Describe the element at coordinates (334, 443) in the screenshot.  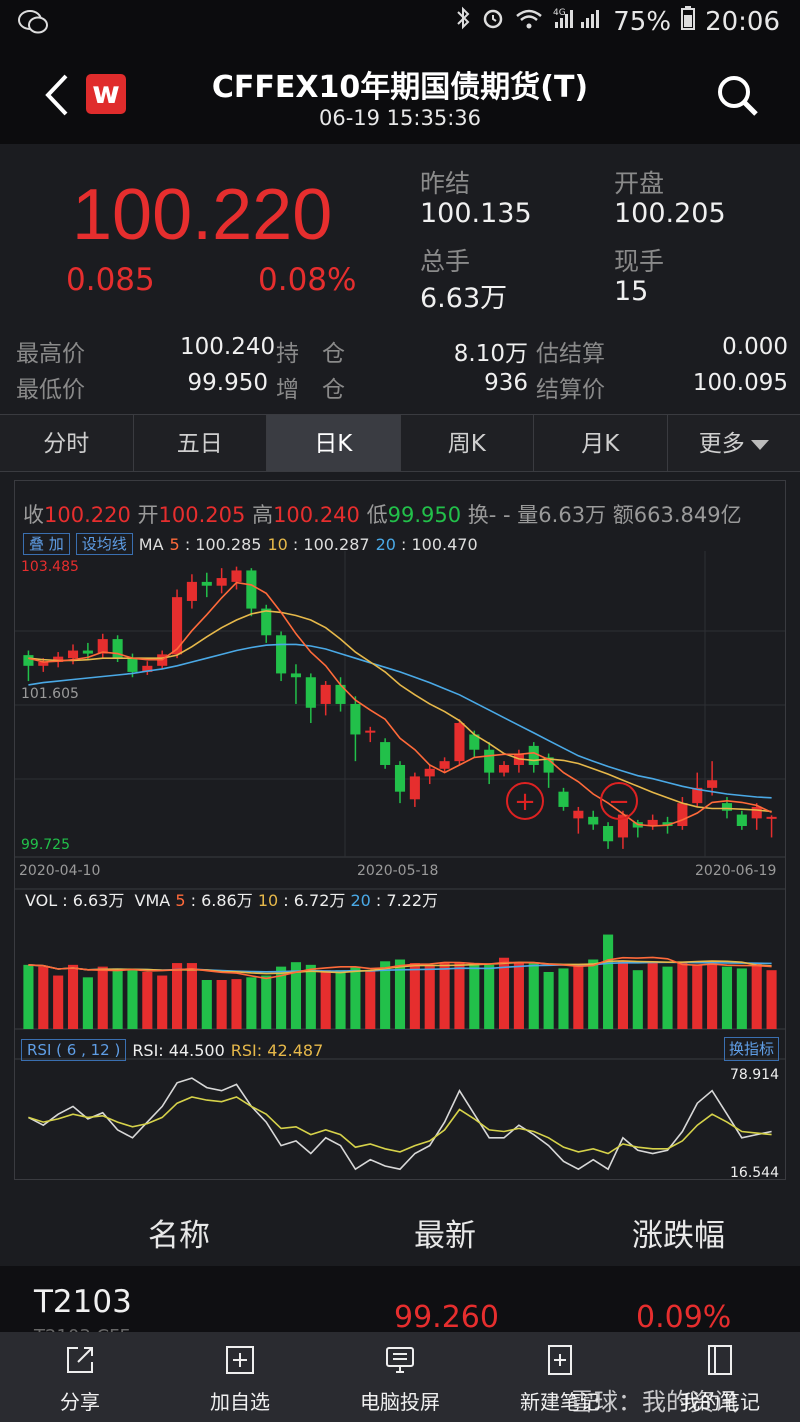
I see `tab-daily-k: 日K` at that location.